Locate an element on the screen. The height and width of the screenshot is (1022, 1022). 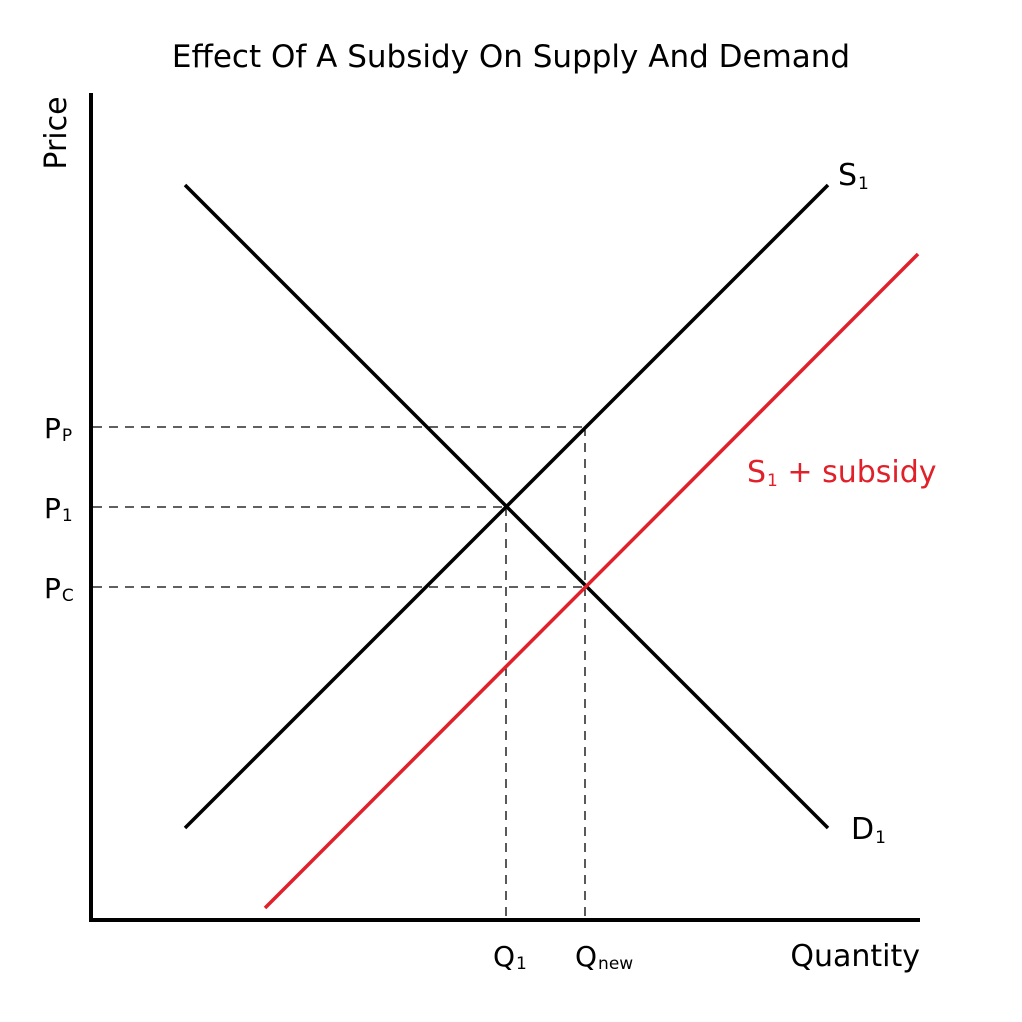
p1-label: P1 is located at coordinates (58, 509).